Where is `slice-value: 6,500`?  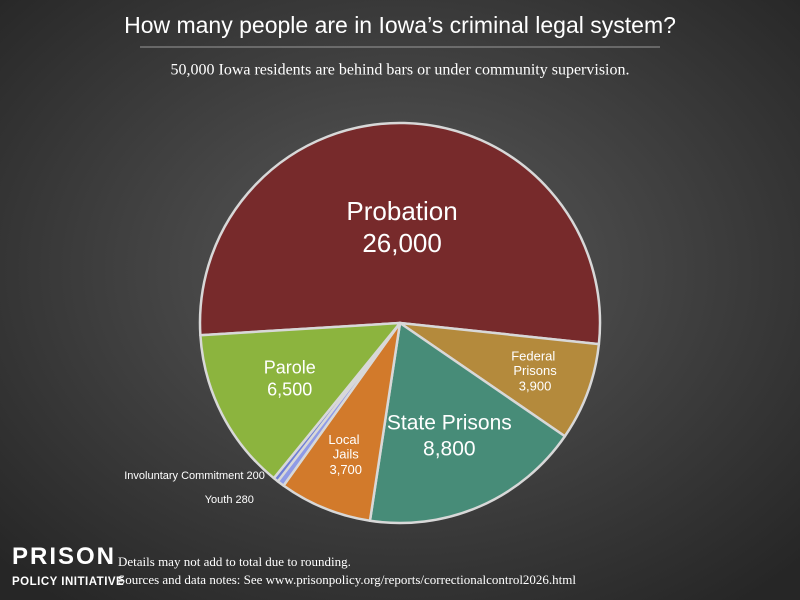
slice-value: 6,500 is located at coordinates (289, 390).